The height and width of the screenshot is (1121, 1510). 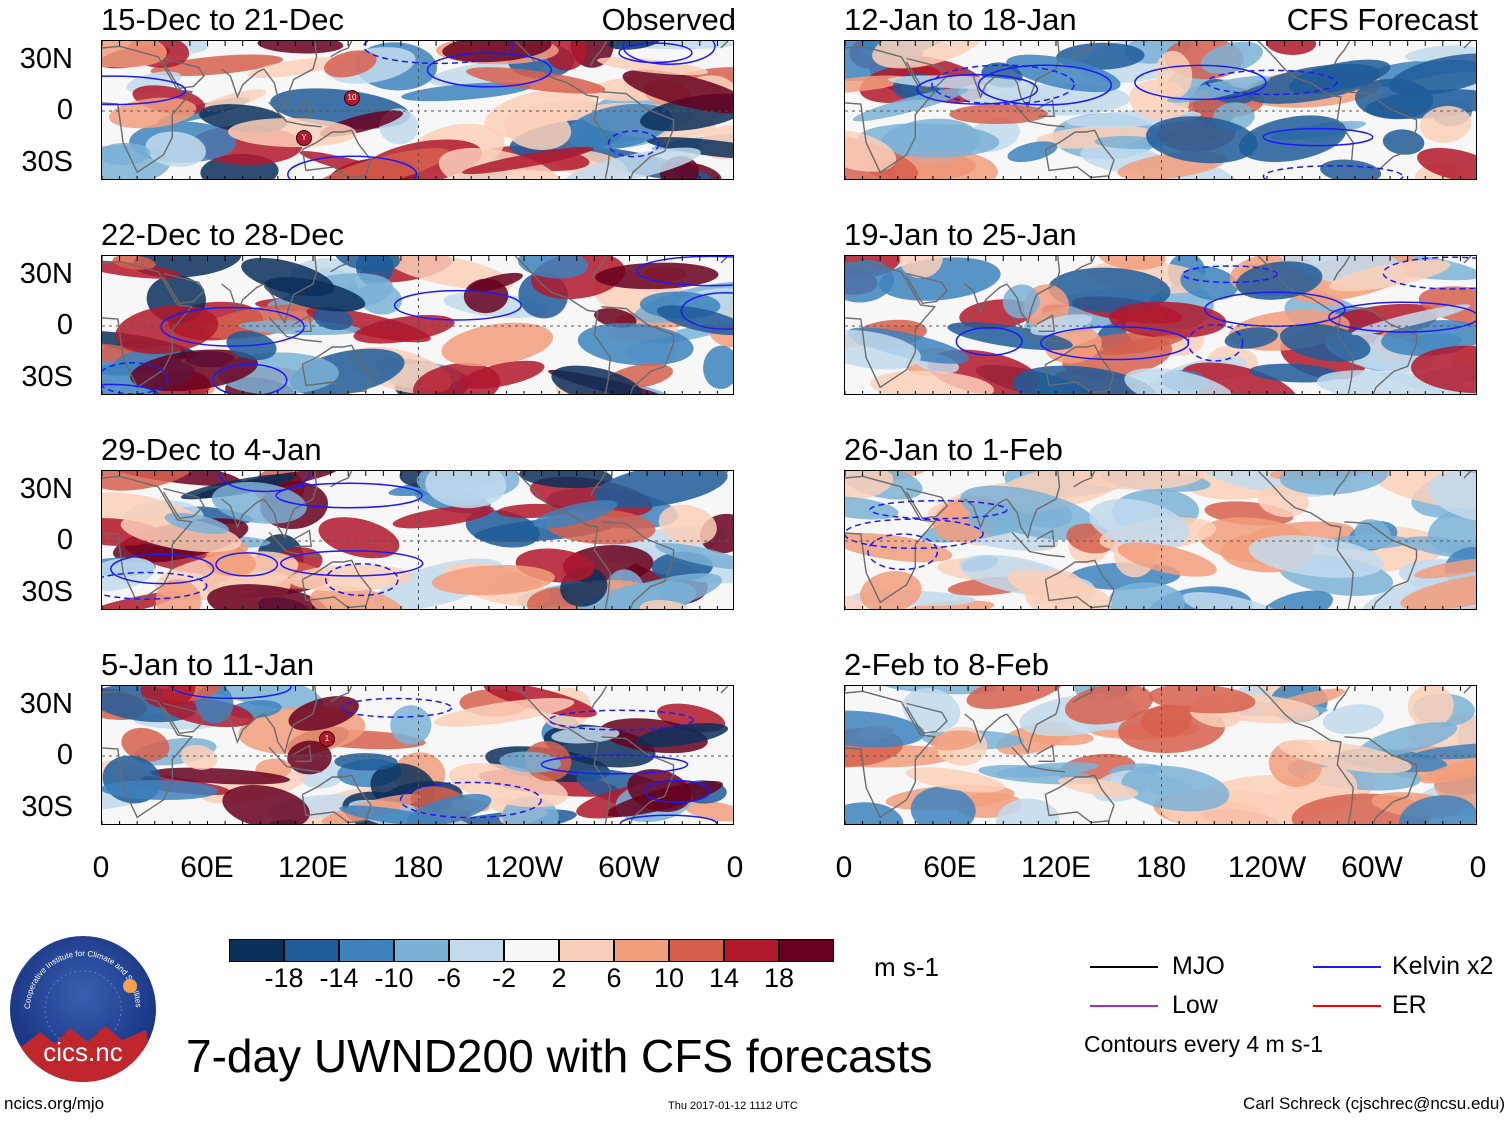 I want to click on legend-line-low, so click(x=1124, y=1006).